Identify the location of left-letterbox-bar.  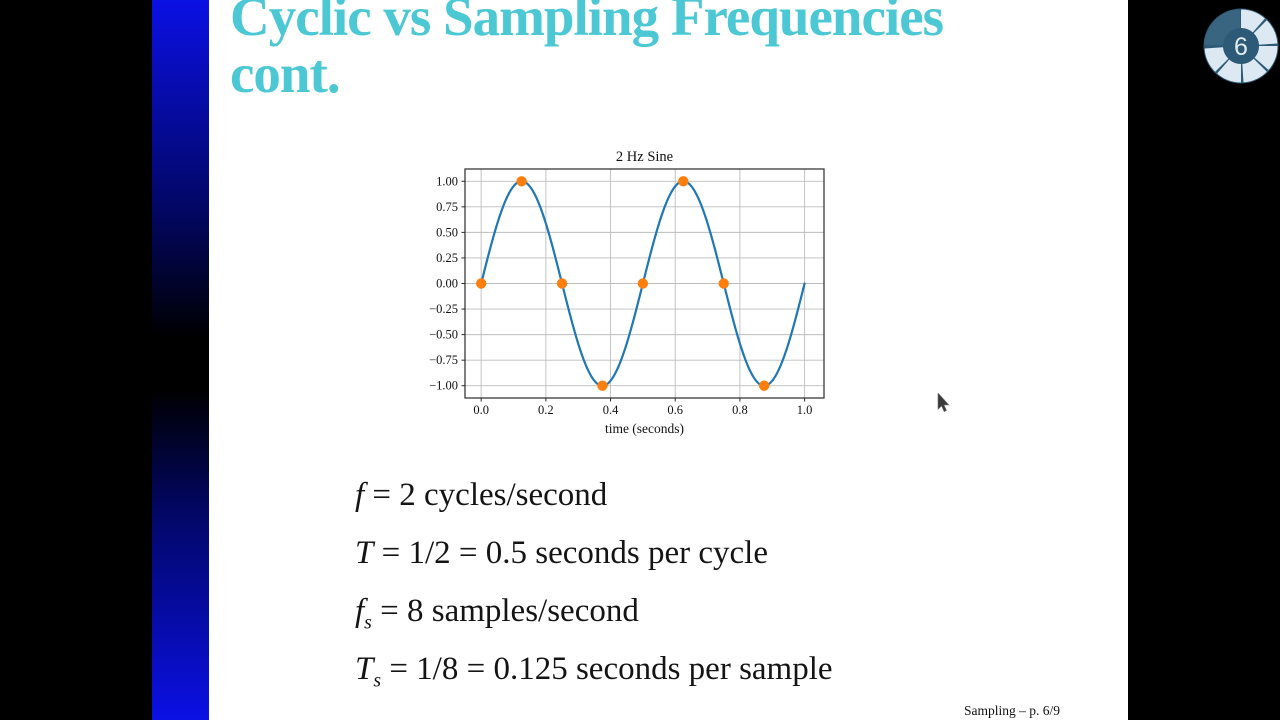
(76, 360).